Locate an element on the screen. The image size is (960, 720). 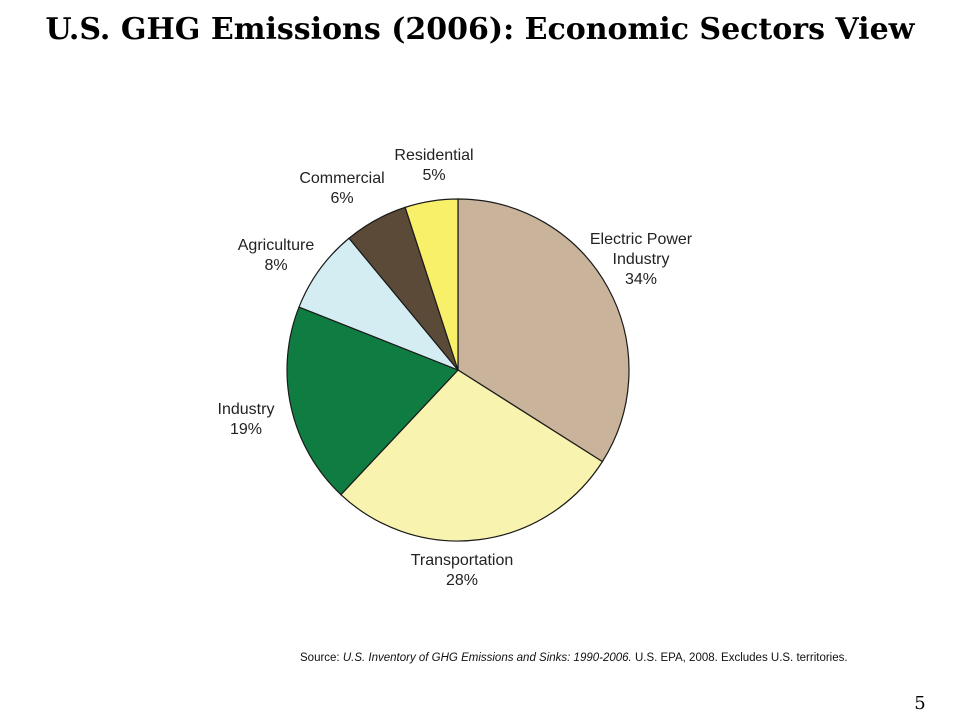
slice-label-line: Commercial is located at coordinates (341, 178).